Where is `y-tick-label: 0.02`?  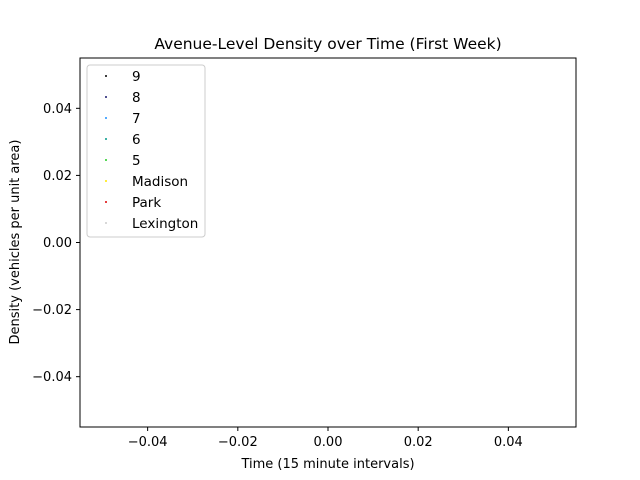 y-tick-label: 0.02 is located at coordinates (57, 176).